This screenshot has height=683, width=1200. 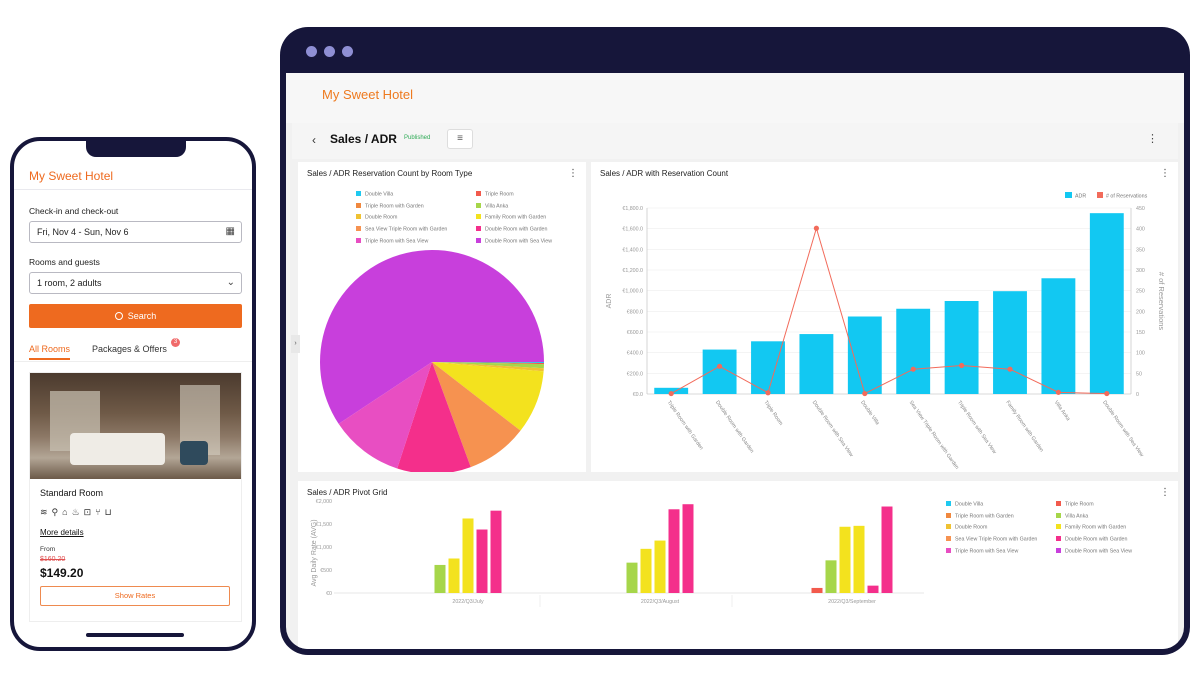 What do you see at coordinates (118, 316) in the screenshot?
I see `search-icon` at bounding box center [118, 316].